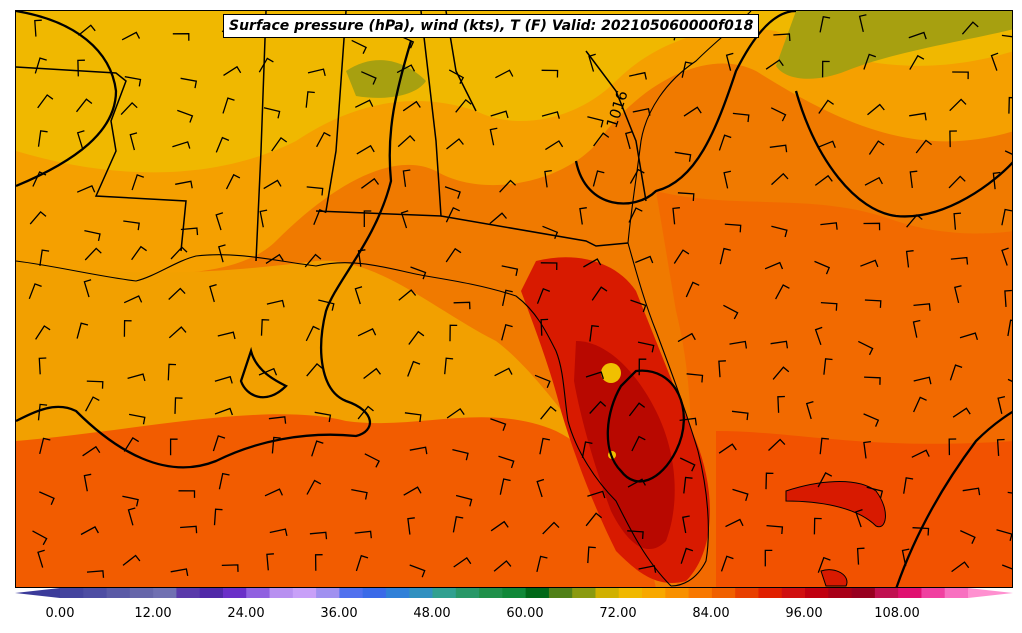 This screenshot has height=633, width=1022. Describe the element at coordinates (834, 578) in the screenshot. I see `small-island` at that location.